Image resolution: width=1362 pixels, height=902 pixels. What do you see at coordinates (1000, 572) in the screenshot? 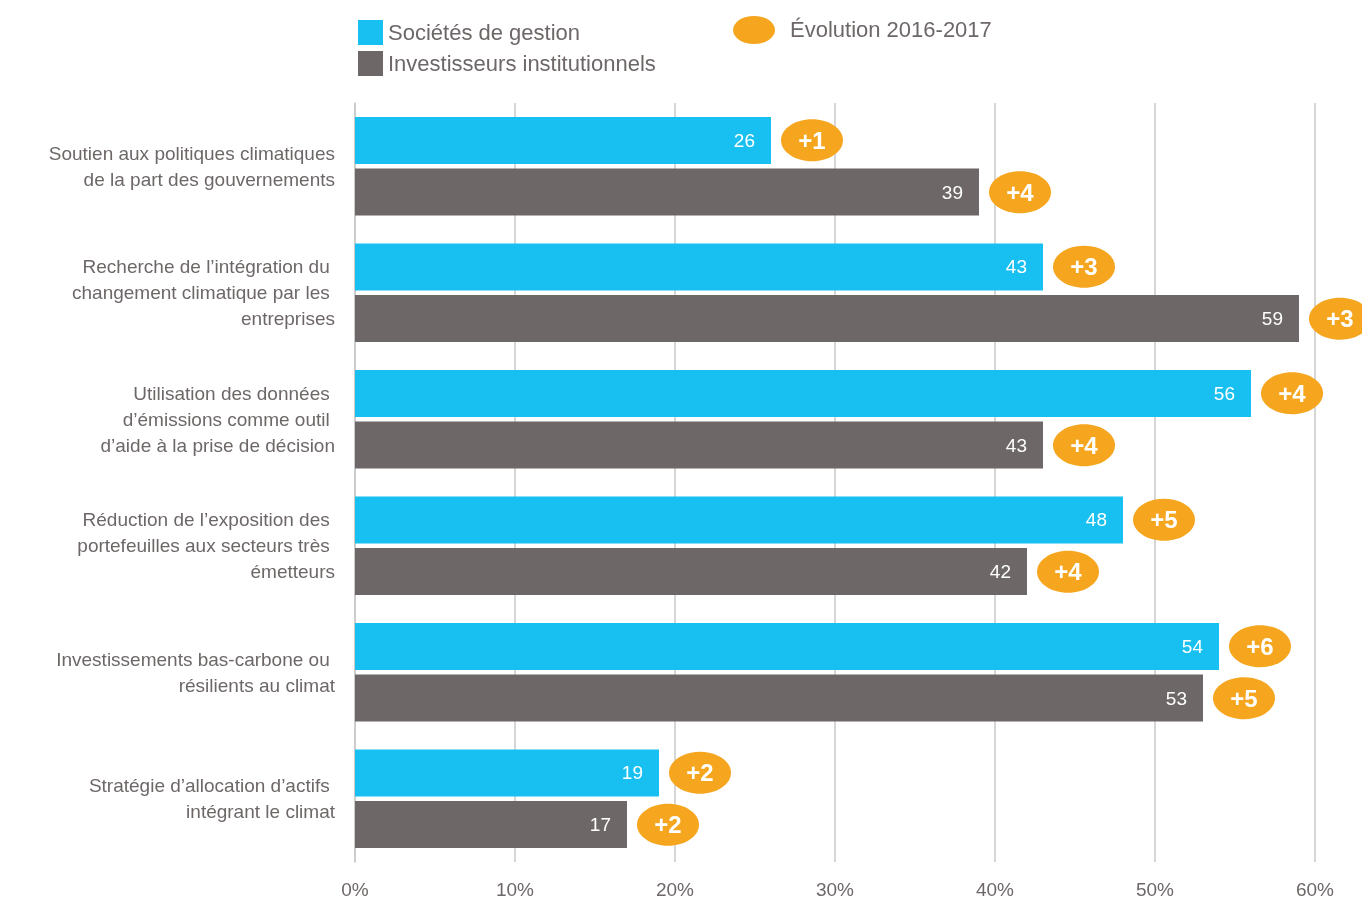
I see `data-label: 42` at bounding box center [1000, 572].